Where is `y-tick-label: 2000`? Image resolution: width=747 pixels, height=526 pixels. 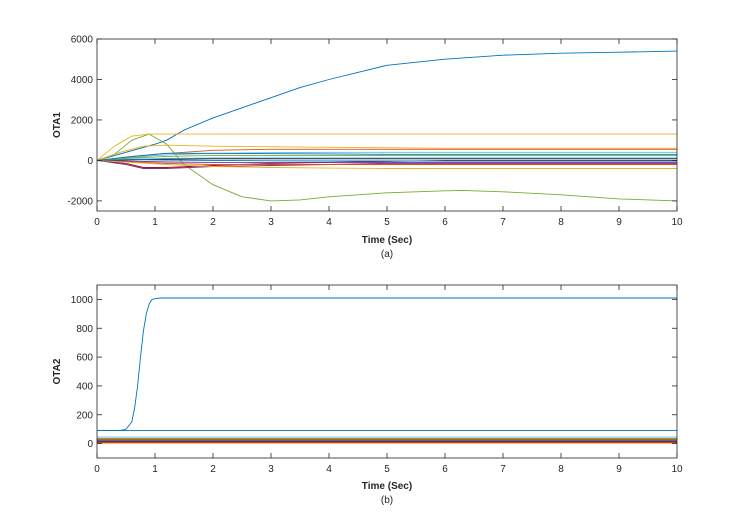
y-tick-label: 2000 is located at coordinates (82, 120).